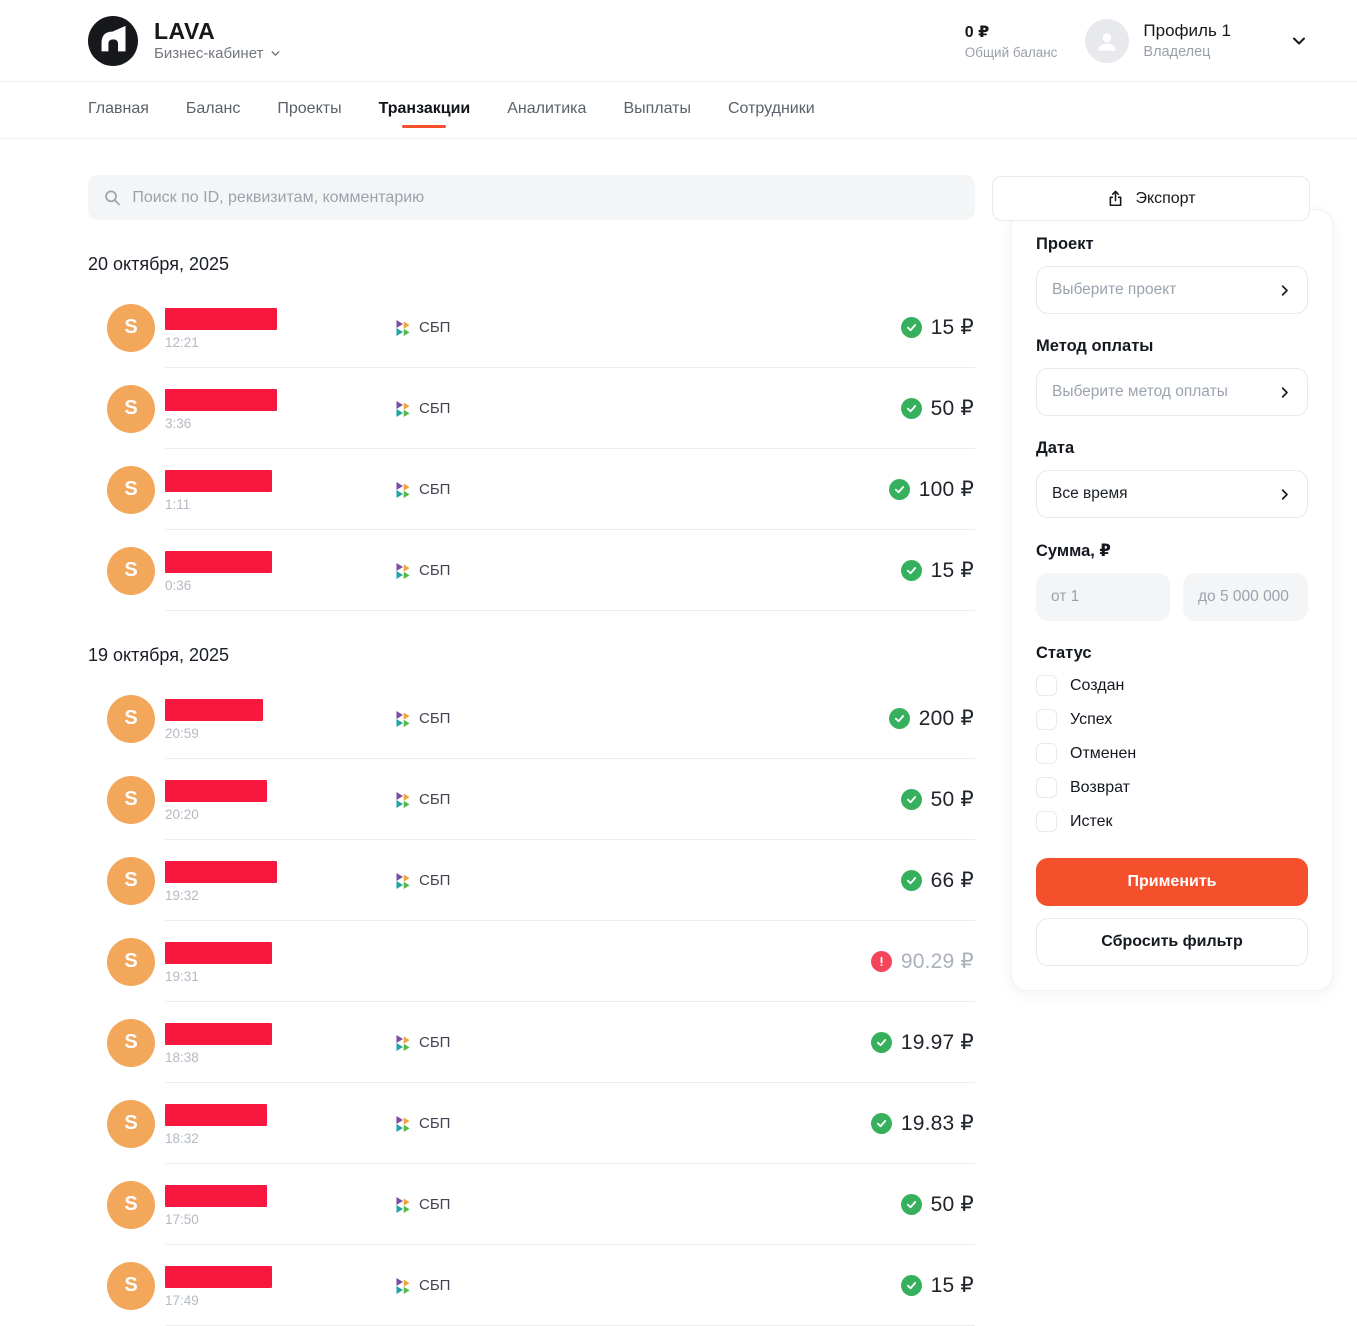  What do you see at coordinates (182, 1300) in the screenshot?
I see `transaction-time: 17:49` at bounding box center [182, 1300].